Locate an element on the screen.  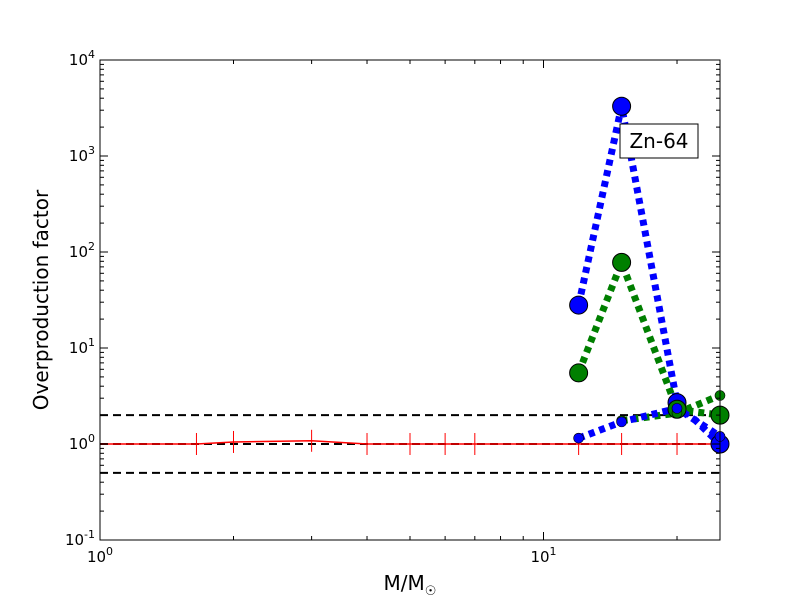
annotation-label: Zn-64 is located at coordinates (658, 141).